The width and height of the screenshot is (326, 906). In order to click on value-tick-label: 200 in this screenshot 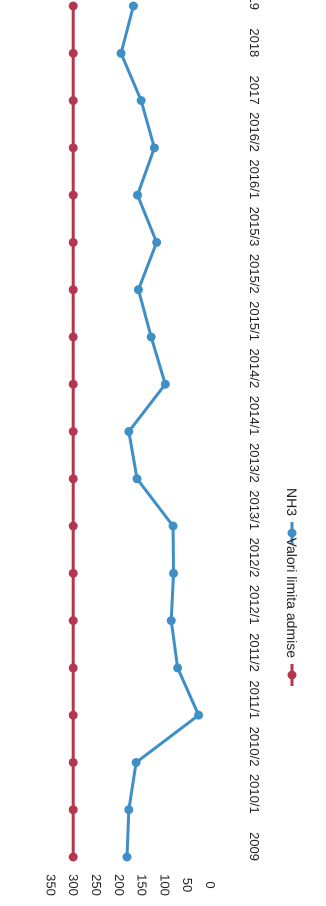, I will do `click(119, 885)`.